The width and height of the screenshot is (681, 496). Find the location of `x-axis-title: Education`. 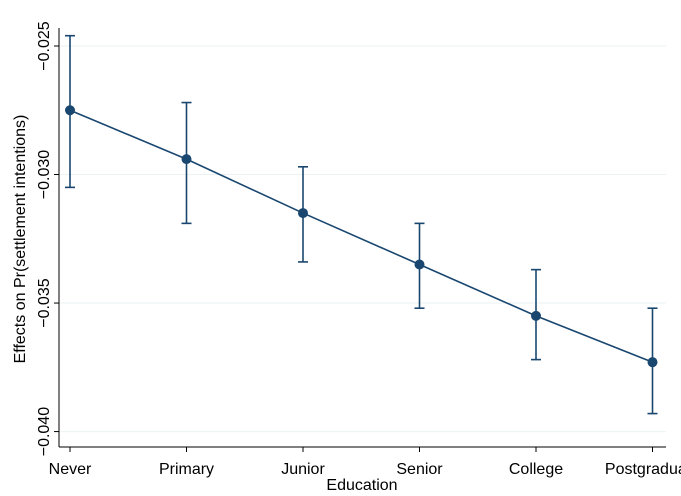

x-axis-title: Education is located at coordinates (361, 484).